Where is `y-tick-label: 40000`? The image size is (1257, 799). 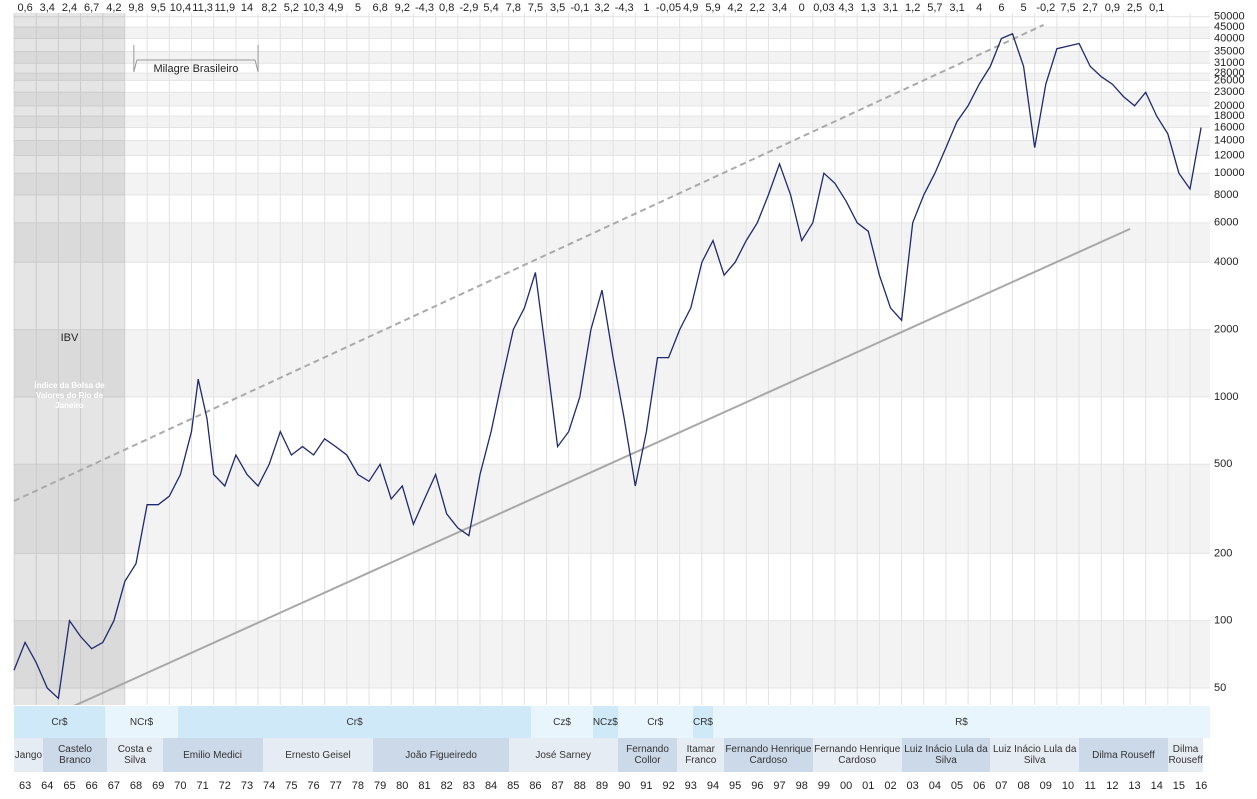
y-tick-label: 40000 is located at coordinates (1229, 38).